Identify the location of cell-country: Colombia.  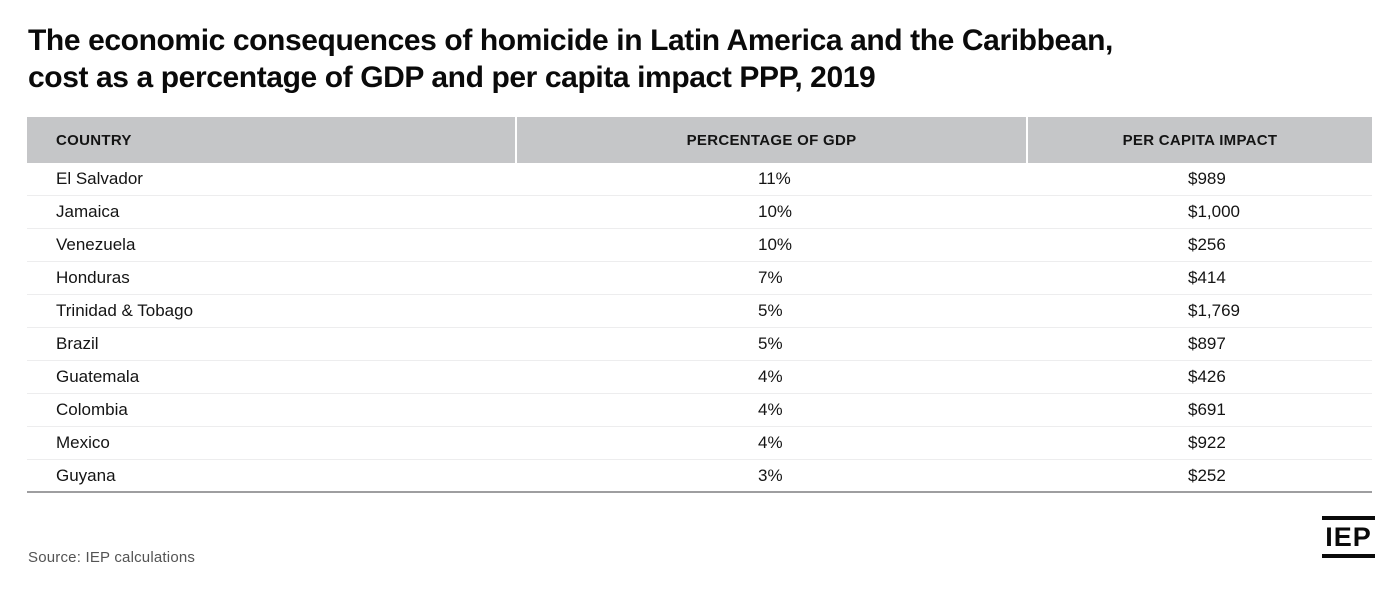
(92, 409).